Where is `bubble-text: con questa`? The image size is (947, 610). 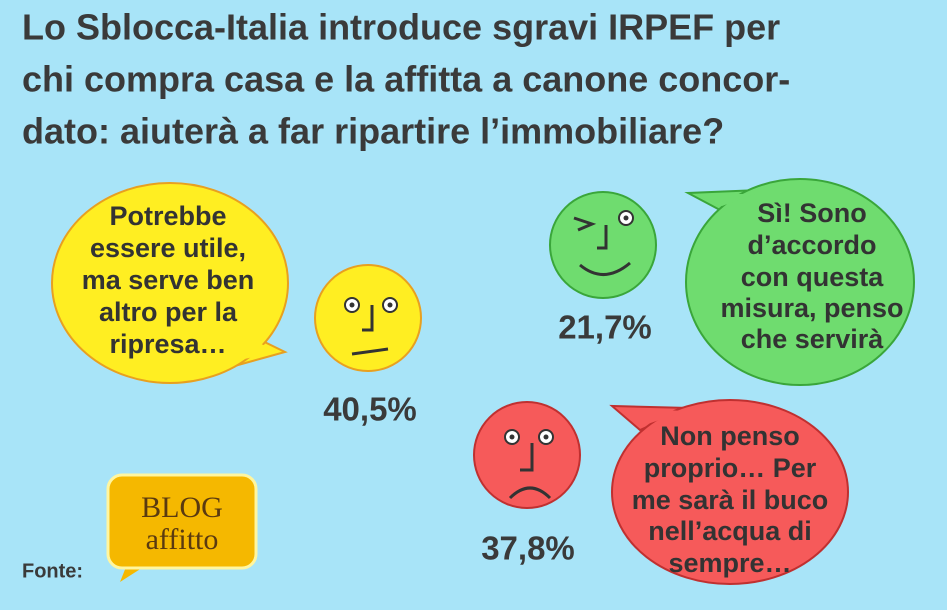
bubble-text: con questa is located at coordinates (813, 277).